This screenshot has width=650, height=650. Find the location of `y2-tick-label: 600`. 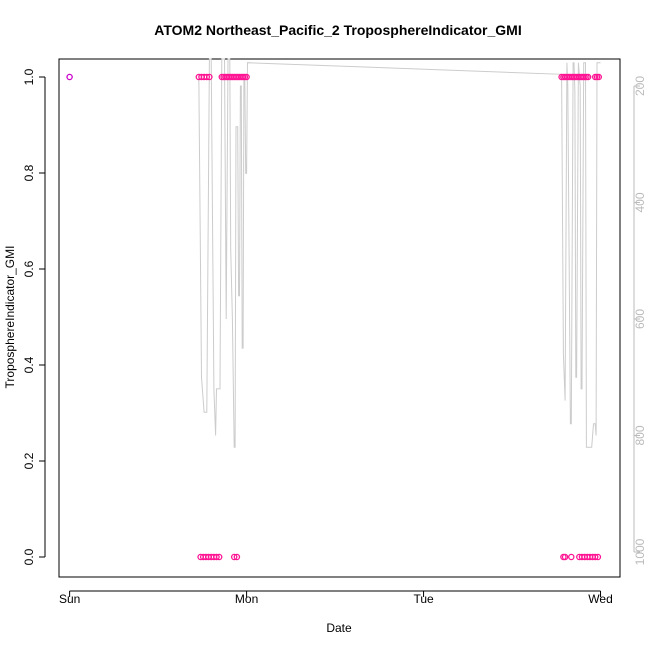

y2-tick-label: 600 is located at coordinates (640, 319).